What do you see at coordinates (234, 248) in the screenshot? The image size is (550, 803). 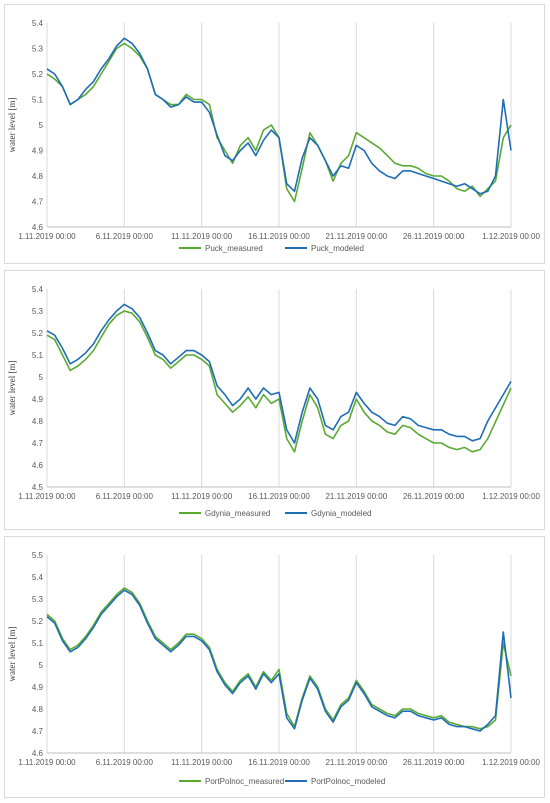 I see `legend-label: Puck_measured` at bounding box center [234, 248].